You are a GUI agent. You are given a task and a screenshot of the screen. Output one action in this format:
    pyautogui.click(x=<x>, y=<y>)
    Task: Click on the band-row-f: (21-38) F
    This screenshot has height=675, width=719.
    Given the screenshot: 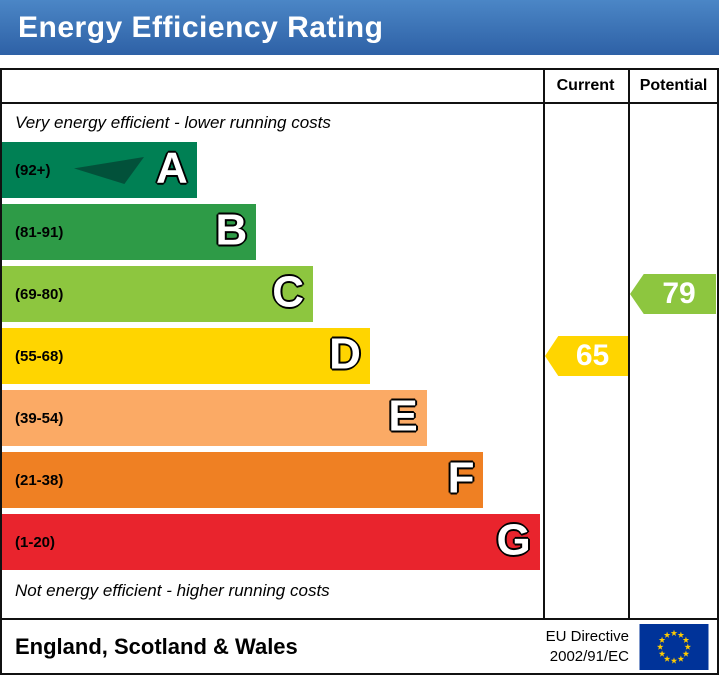 What is the action you would take?
    pyautogui.click(x=272, y=483)
    